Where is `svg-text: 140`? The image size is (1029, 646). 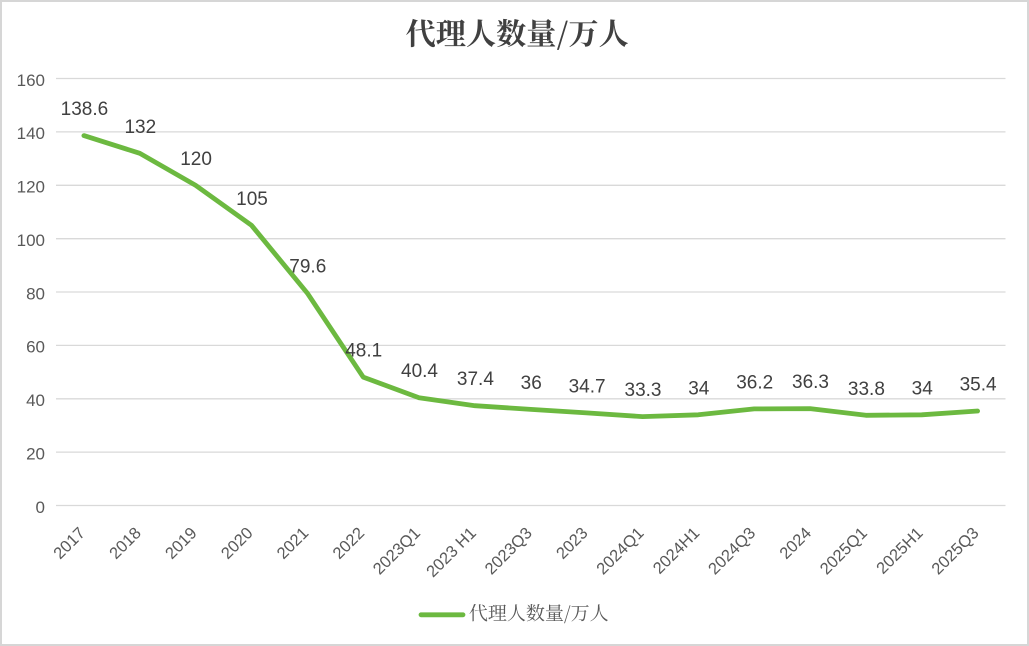 svg-text: 140 is located at coordinates (31, 133).